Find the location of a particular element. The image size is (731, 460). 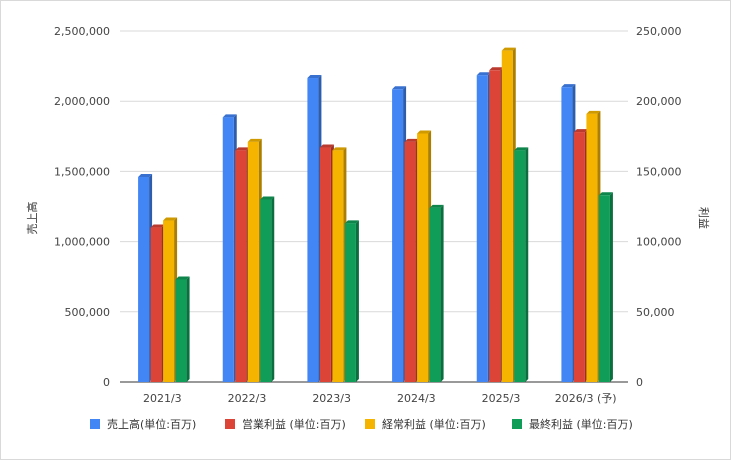

right-tick-label: 150,000 is located at coordinates (659, 171).